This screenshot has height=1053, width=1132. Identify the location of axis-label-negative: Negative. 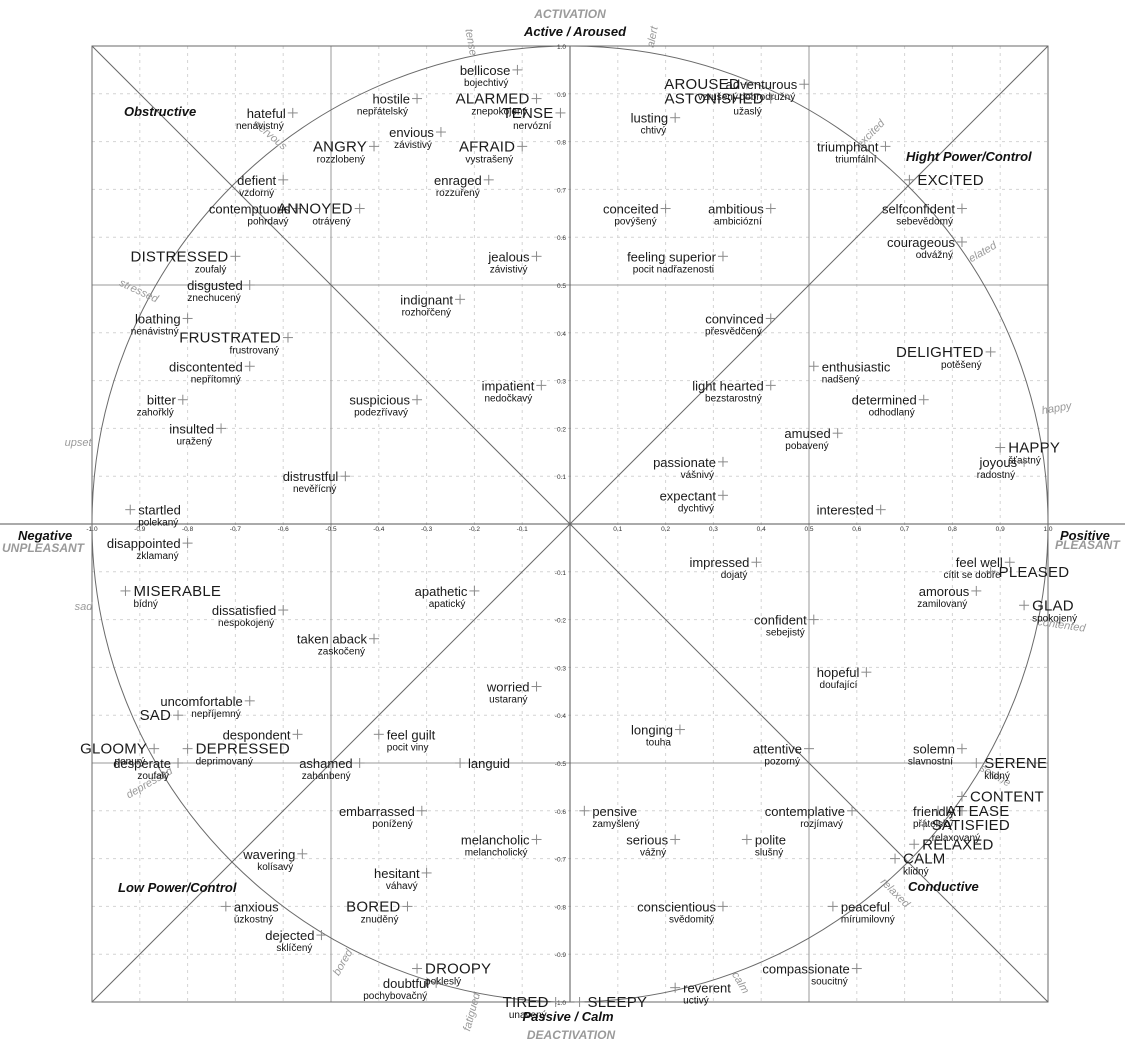
(45, 535).